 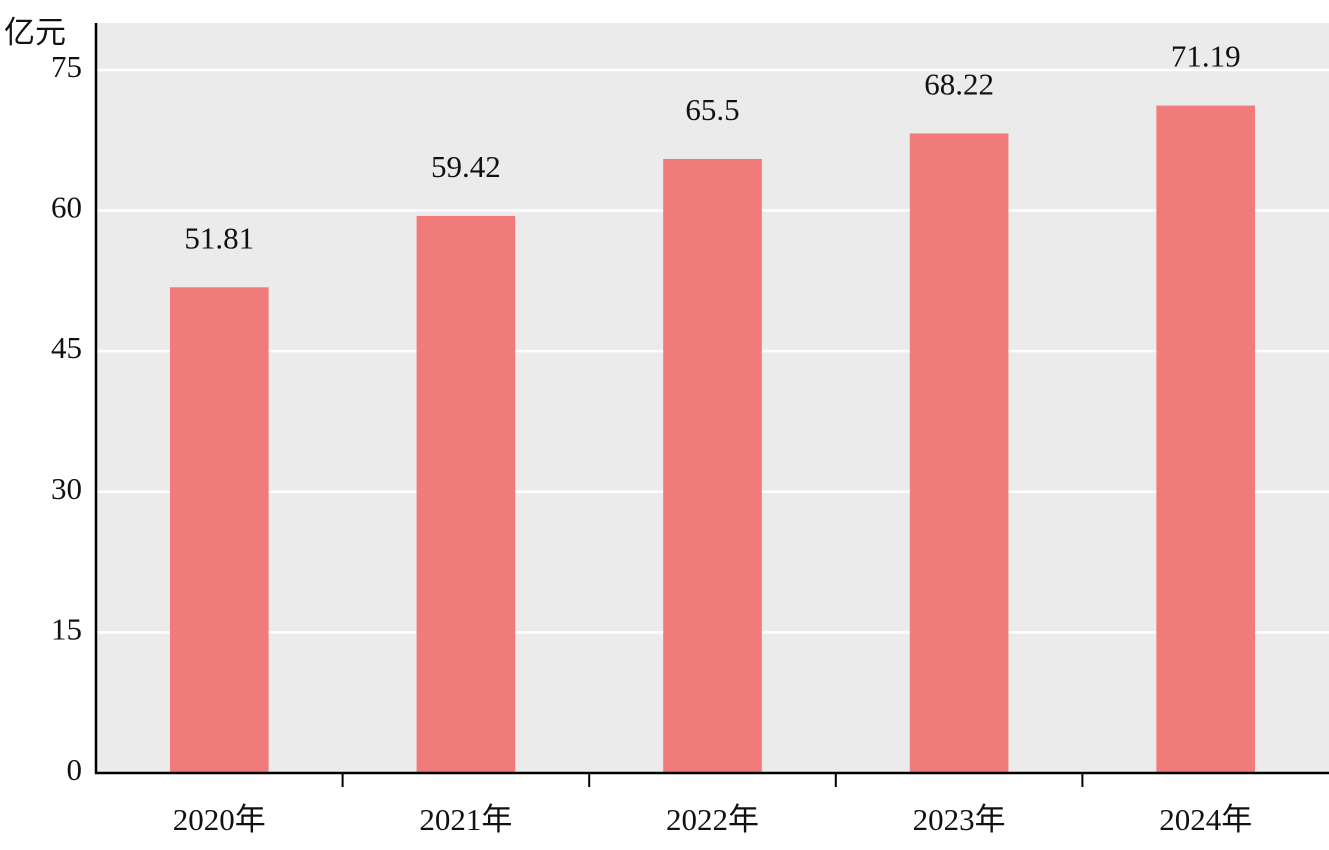 I want to click on value-label: 65.5, so click(x=712, y=109).